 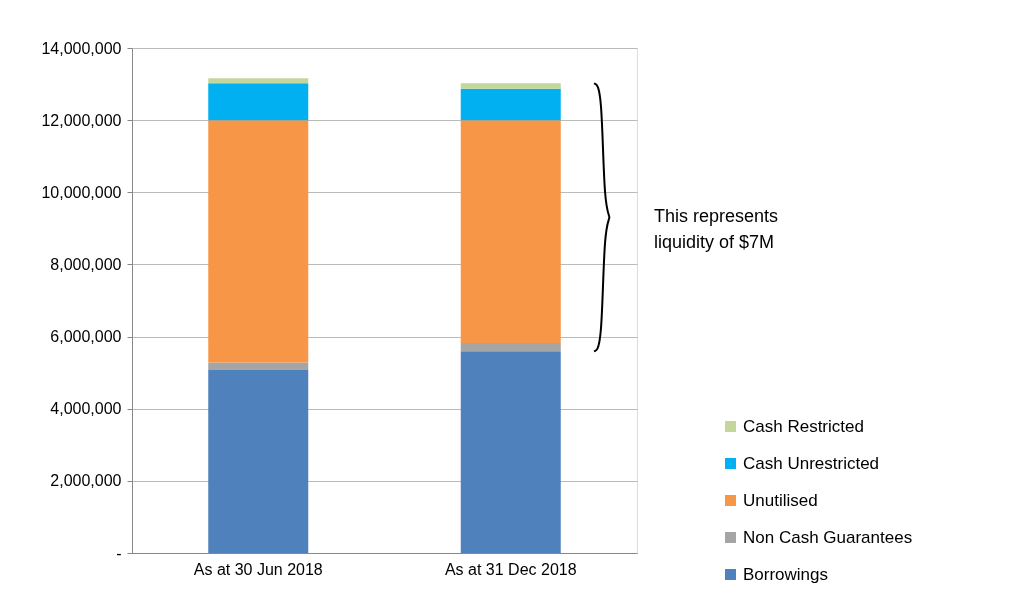 What do you see at coordinates (81, 120) in the screenshot?
I see `y-tick-label: 12,000,000` at bounding box center [81, 120].